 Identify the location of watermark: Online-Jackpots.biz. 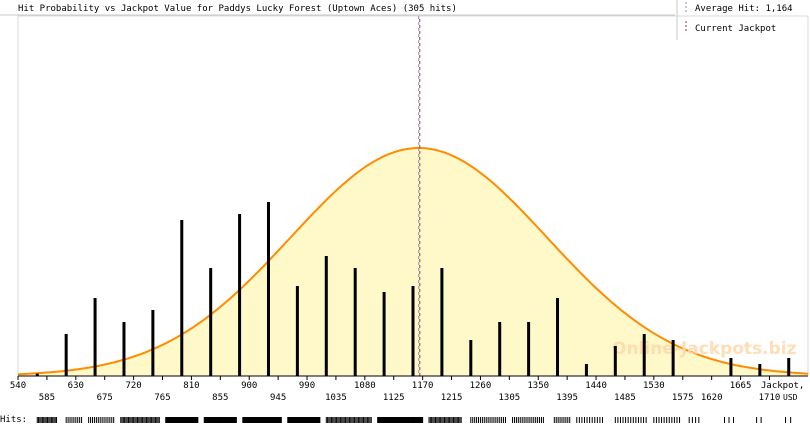
(704, 349).